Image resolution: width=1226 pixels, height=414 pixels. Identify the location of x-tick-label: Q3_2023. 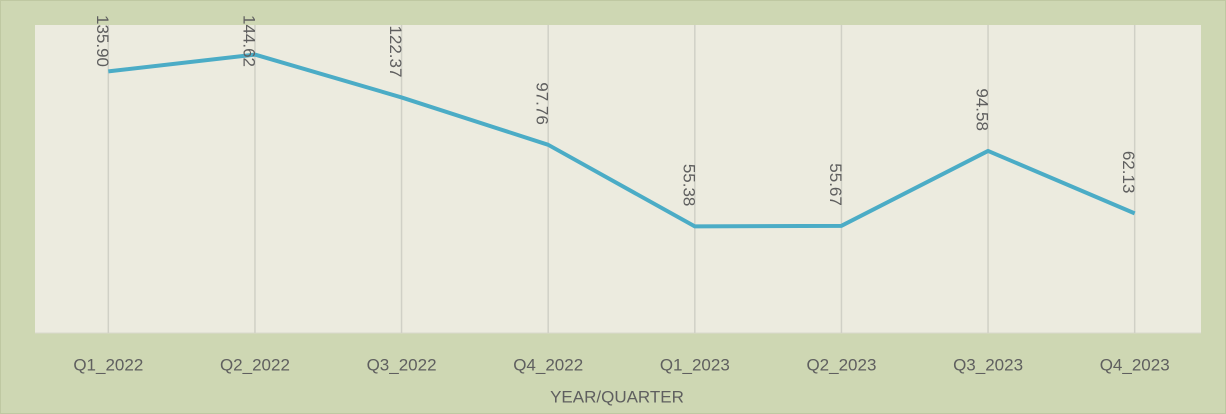
(988, 364).